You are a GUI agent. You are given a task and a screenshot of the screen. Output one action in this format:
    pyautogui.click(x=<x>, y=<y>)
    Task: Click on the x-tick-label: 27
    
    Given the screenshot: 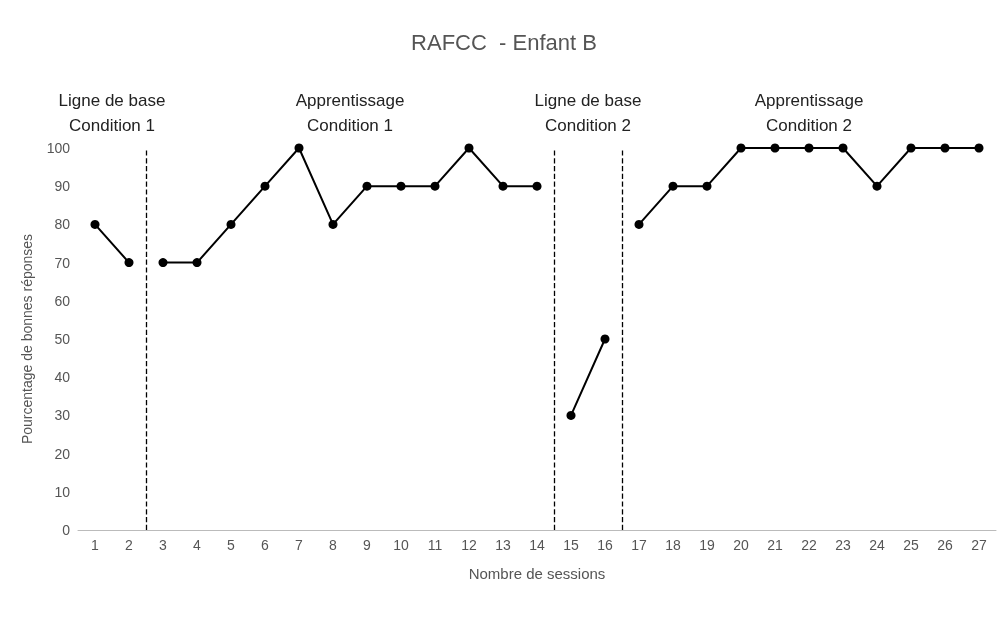 What is the action you would take?
    pyautogui.click(x=979, y=545)
    